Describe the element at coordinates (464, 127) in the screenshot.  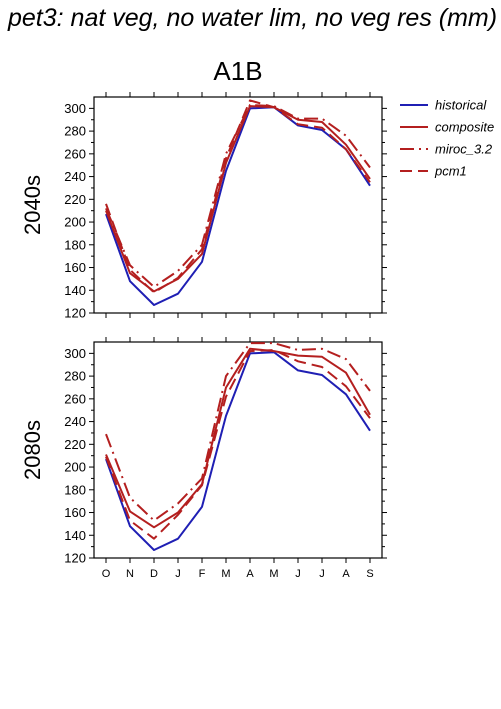
I see `legend-label: composite` at that location.